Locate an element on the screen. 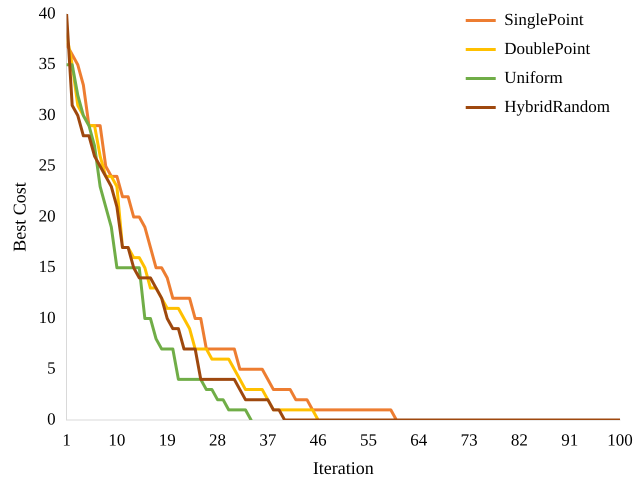 The image size is (642, 488). y-tick-label: 0 is located at coordinates (51, 418).